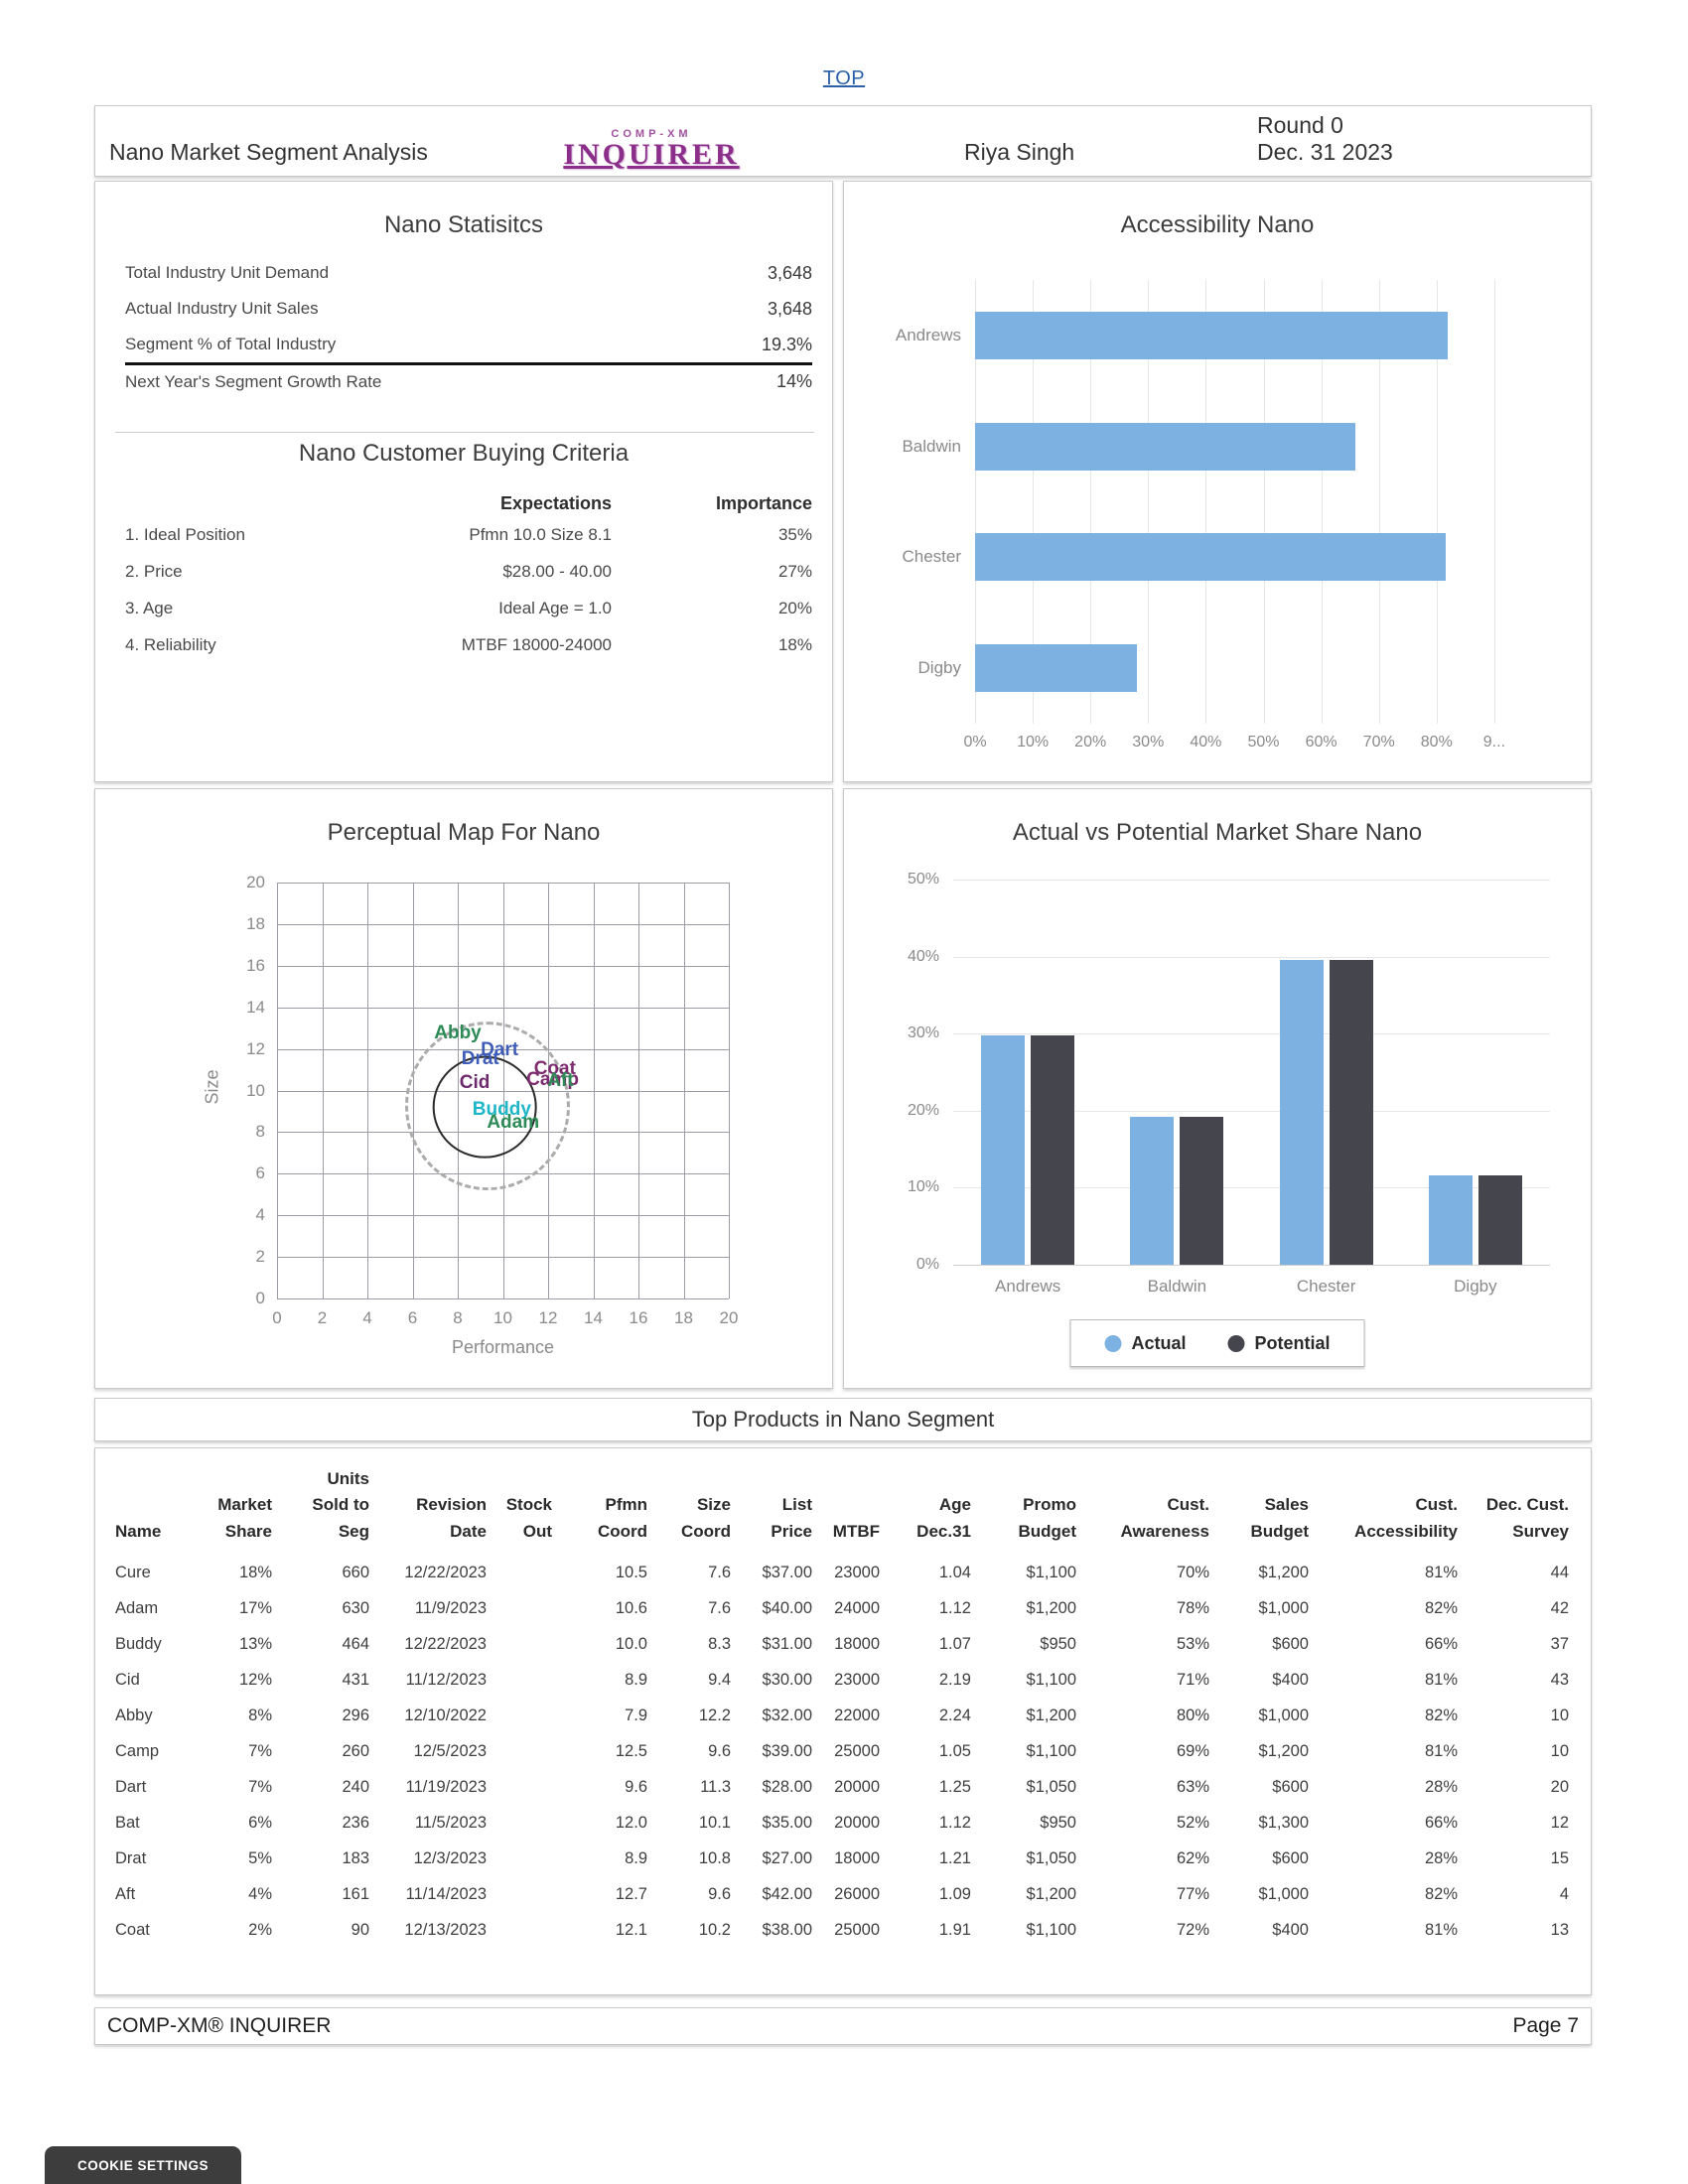 The width and height of the screenshot is (1688, 2184). I want to click on product-value-cell: $27.00, so click(787, 1857).